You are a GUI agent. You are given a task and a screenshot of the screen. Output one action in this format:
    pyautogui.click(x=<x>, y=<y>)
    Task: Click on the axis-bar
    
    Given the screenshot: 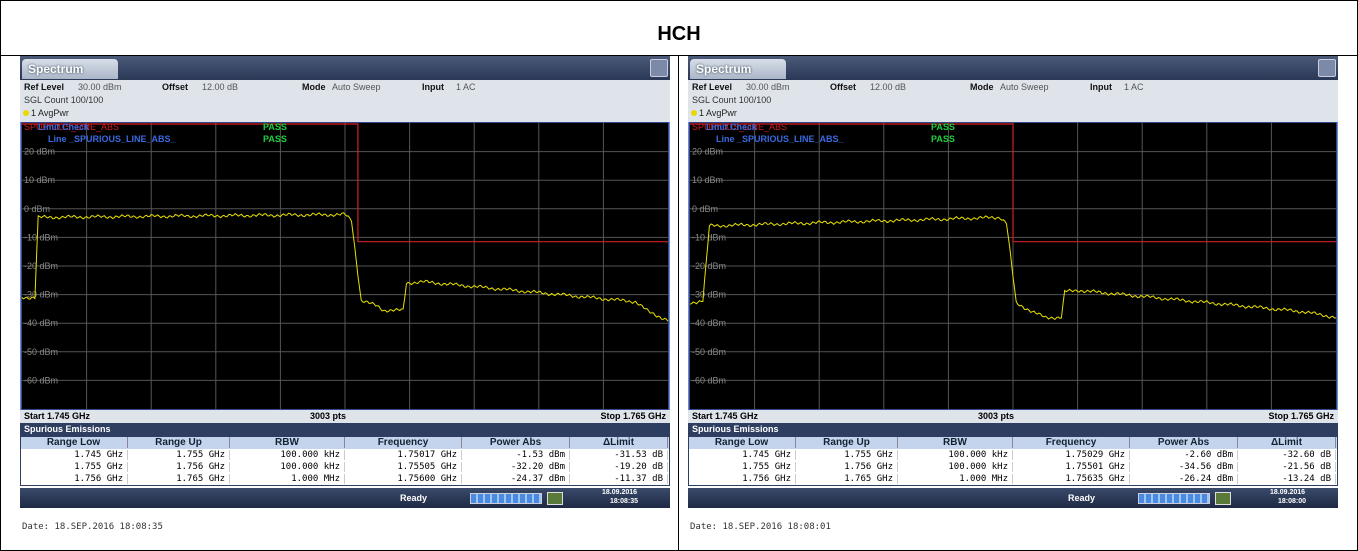 What is the action you would take?
    pyautogui.click(x=1013, y=416)
    